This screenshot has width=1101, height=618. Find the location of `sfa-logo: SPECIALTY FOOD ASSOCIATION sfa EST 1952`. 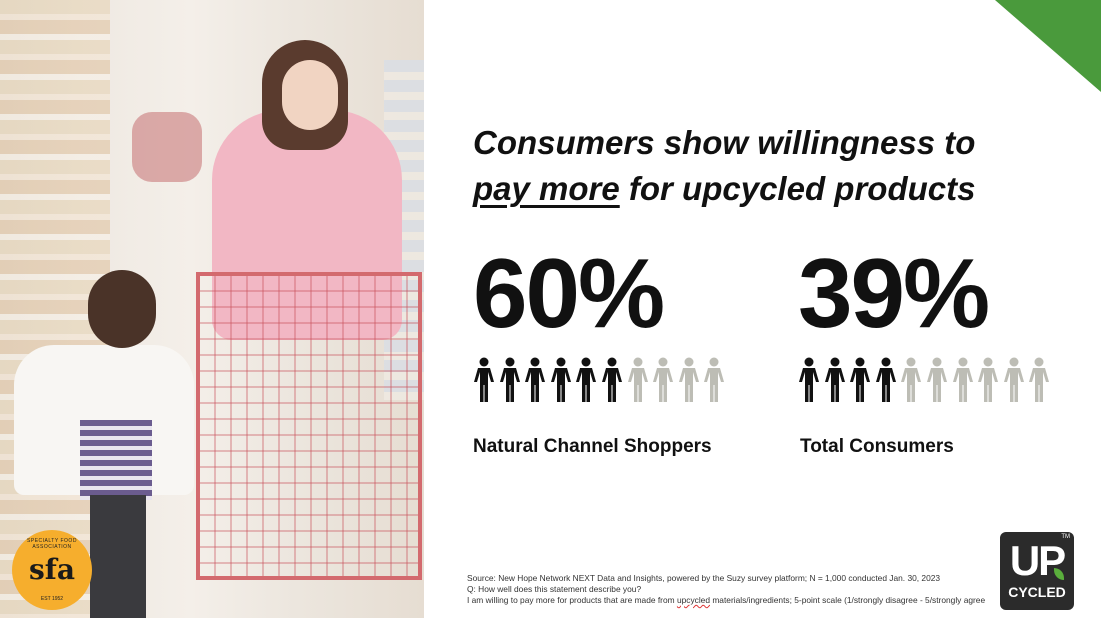

sfa-logo: SPECIALTY FOOD ASSOCIATION sfa EST 1952 is located at coordinates (52, 570).